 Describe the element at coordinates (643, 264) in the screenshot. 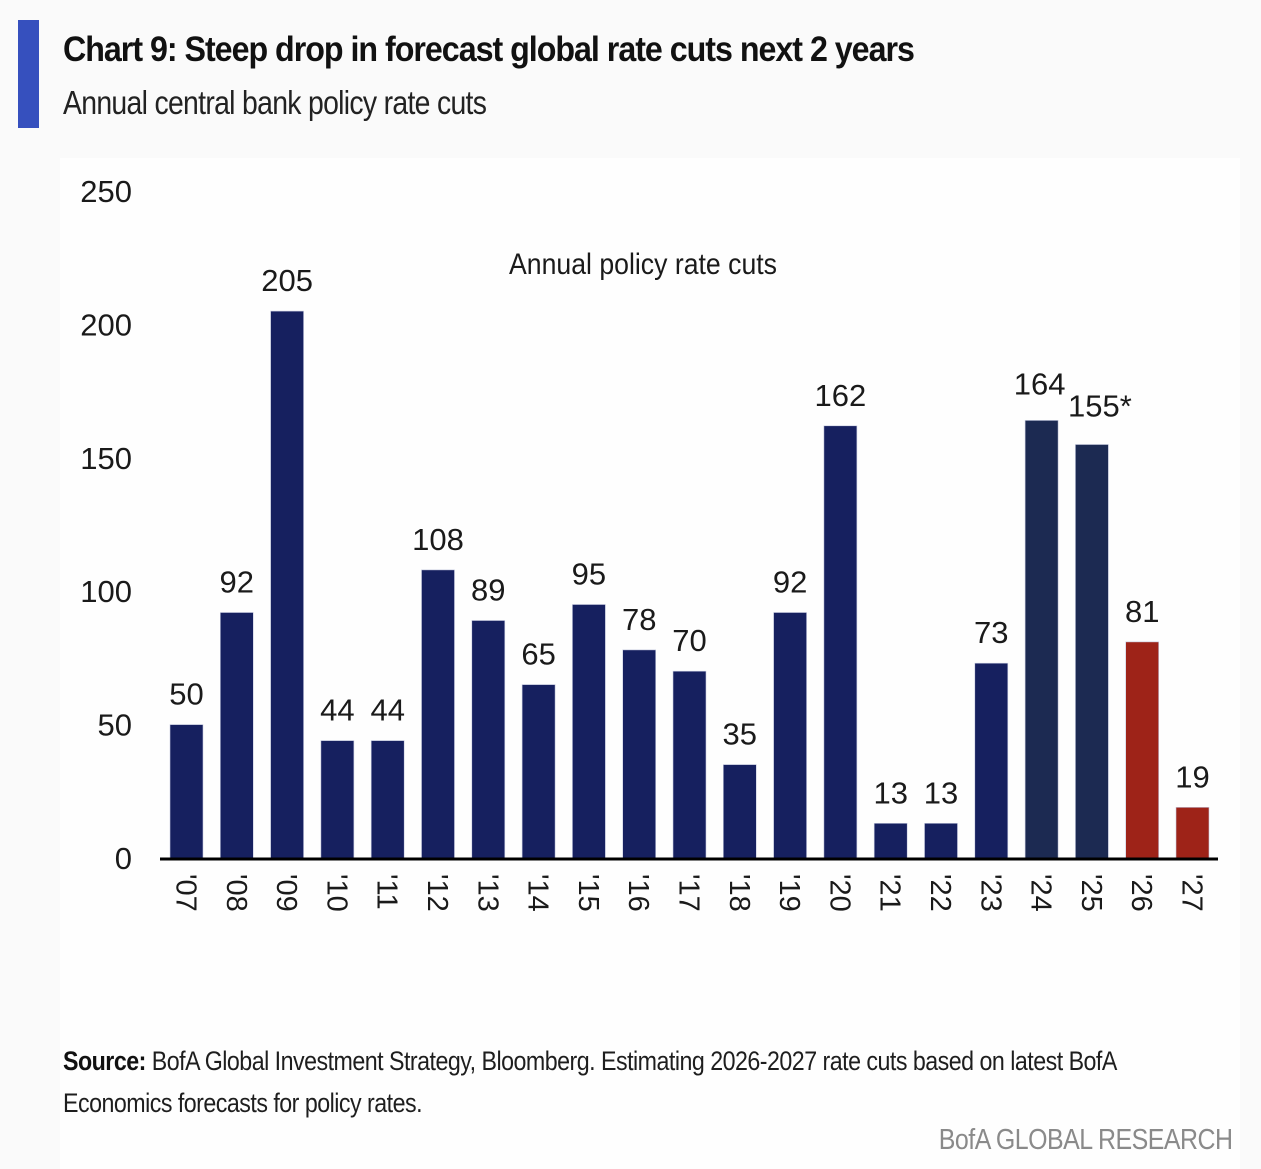

I see `chart-inner-title: Annual policy rate cuts` at that location.